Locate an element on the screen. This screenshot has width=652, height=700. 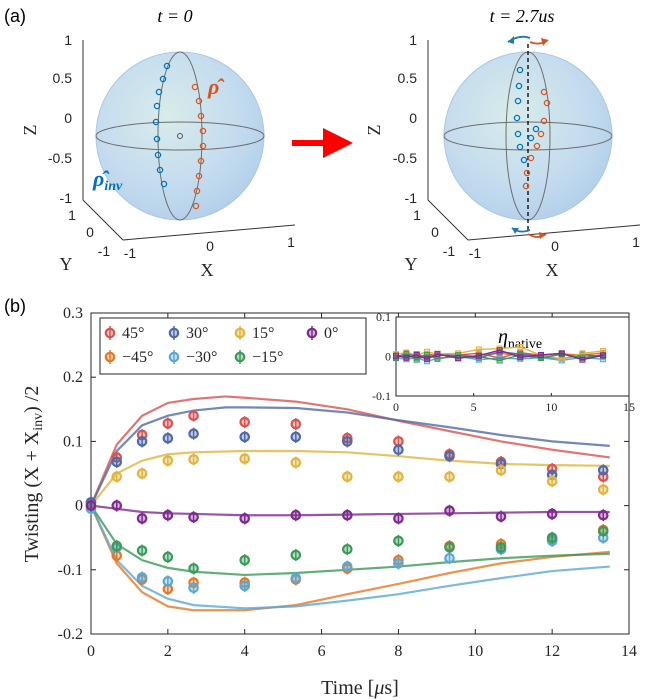
equator-ring is located at coordinates (180, 136).